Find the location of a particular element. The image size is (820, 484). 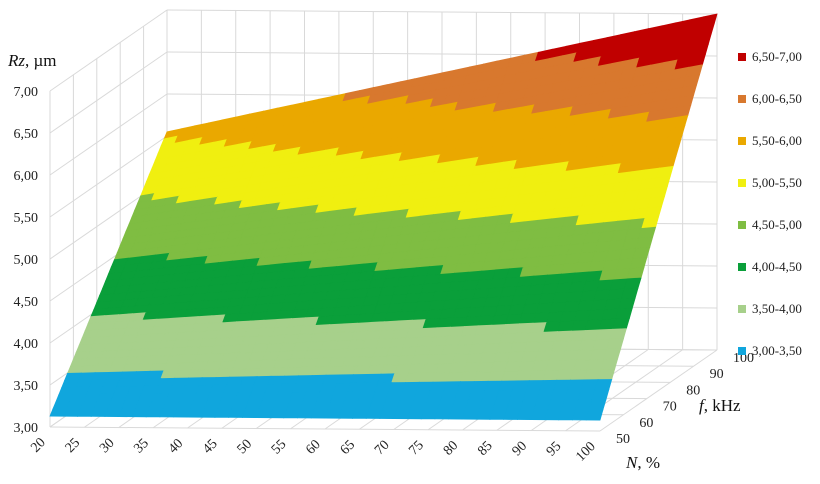

legend-label: 4,00-4,50 is located at coordinates (777, 266).